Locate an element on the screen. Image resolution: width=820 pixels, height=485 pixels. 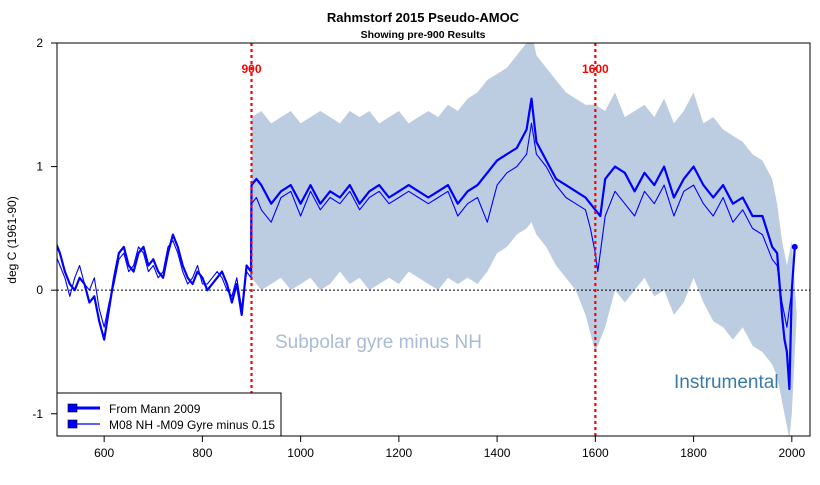
legend-box is located at coordinates (169, 414).